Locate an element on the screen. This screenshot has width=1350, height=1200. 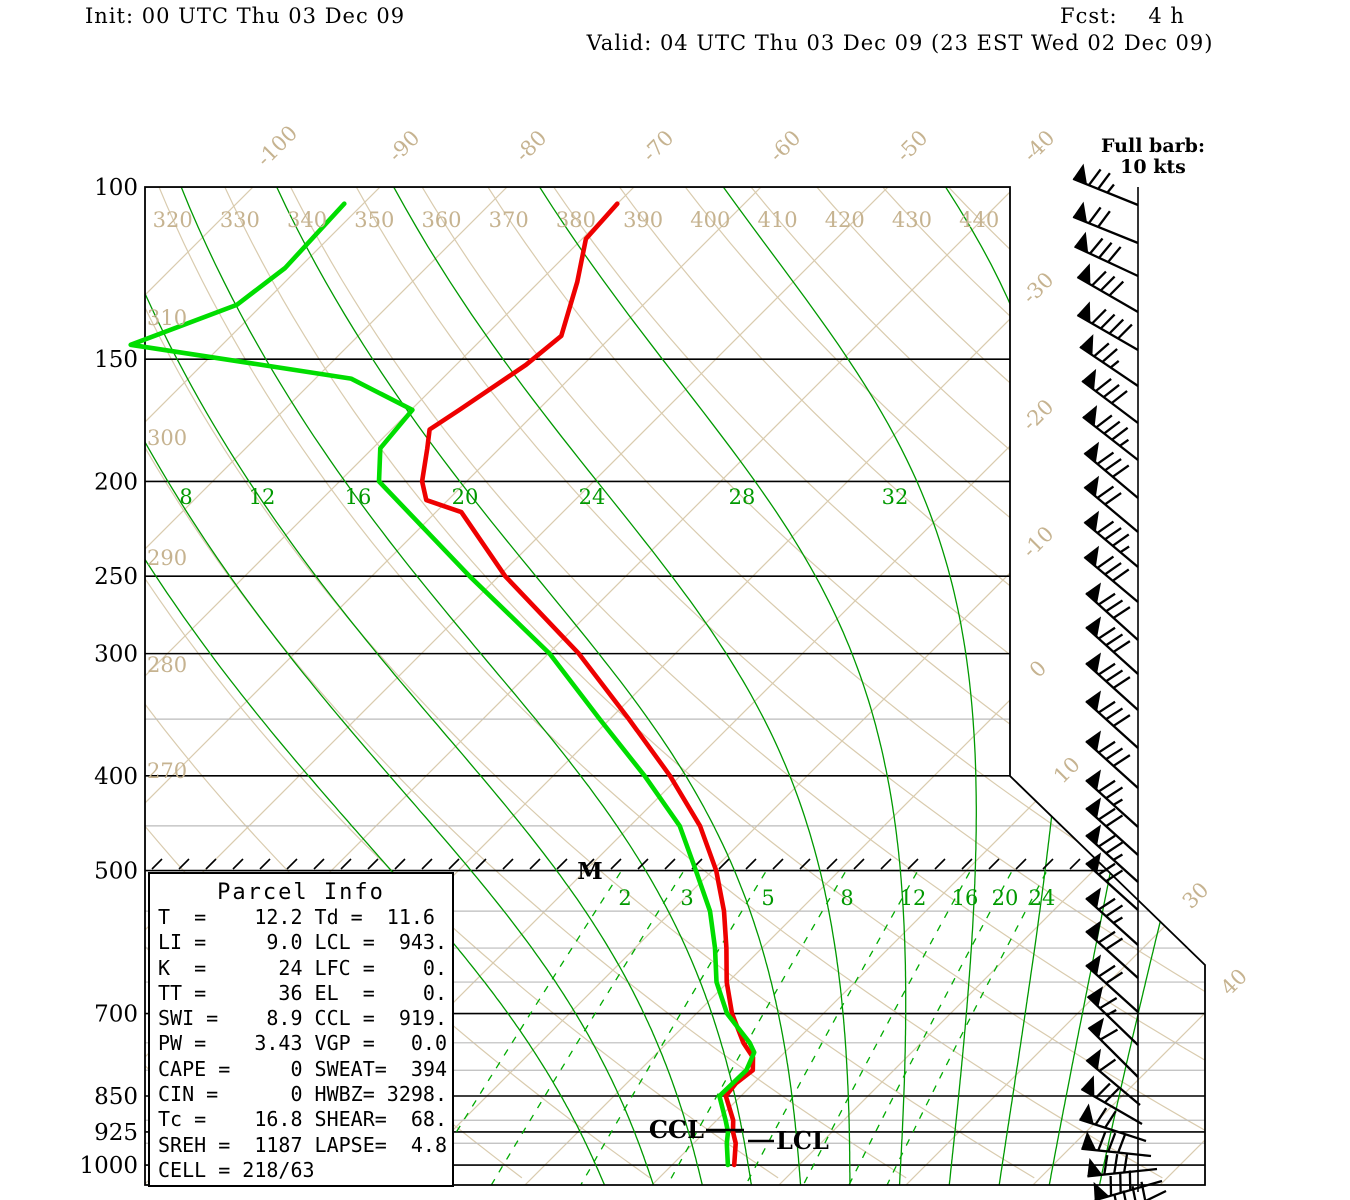
svg-text: 310 is located at coordinates (167, 318).